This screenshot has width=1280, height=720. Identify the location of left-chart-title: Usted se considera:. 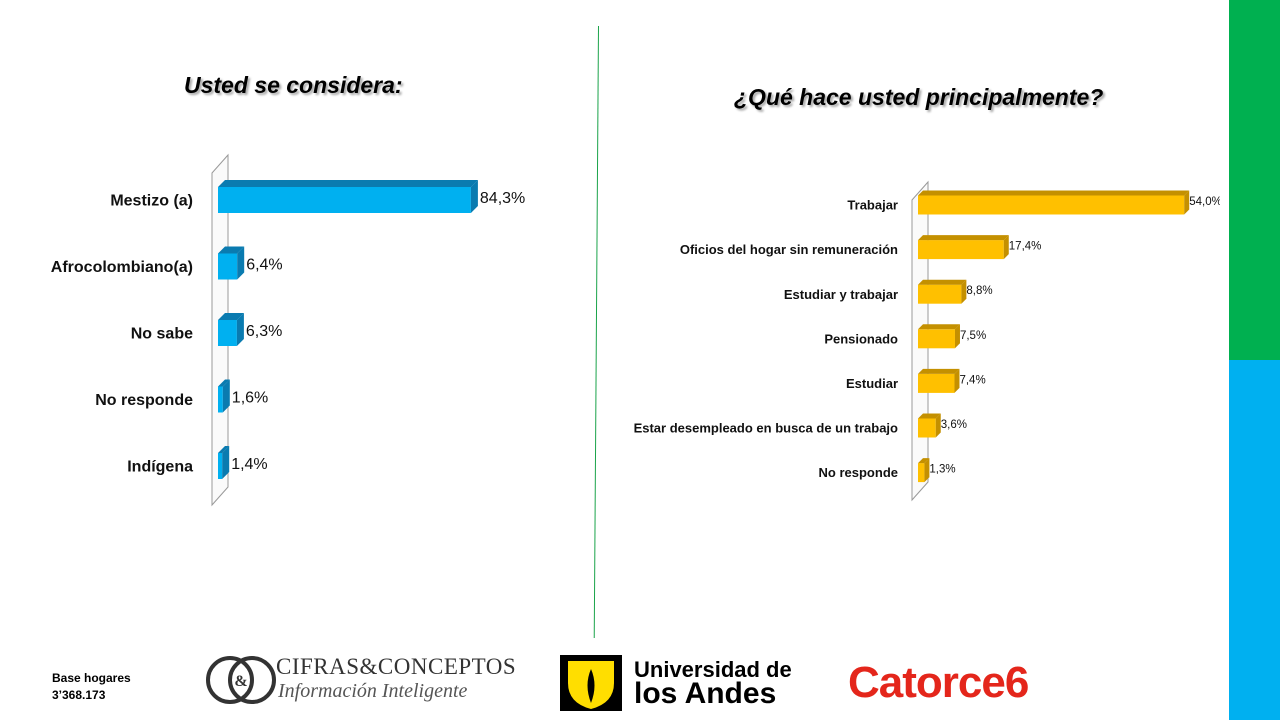
(293, 85).